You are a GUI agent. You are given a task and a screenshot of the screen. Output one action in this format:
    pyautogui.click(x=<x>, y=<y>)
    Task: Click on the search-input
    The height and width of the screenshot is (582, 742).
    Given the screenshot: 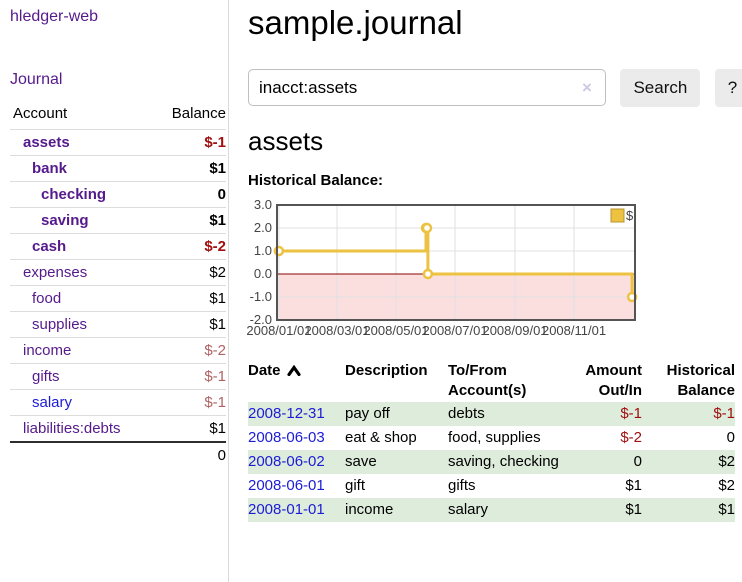 What is the action you would take?
    pyautogui.click(x=427, y=87)
    